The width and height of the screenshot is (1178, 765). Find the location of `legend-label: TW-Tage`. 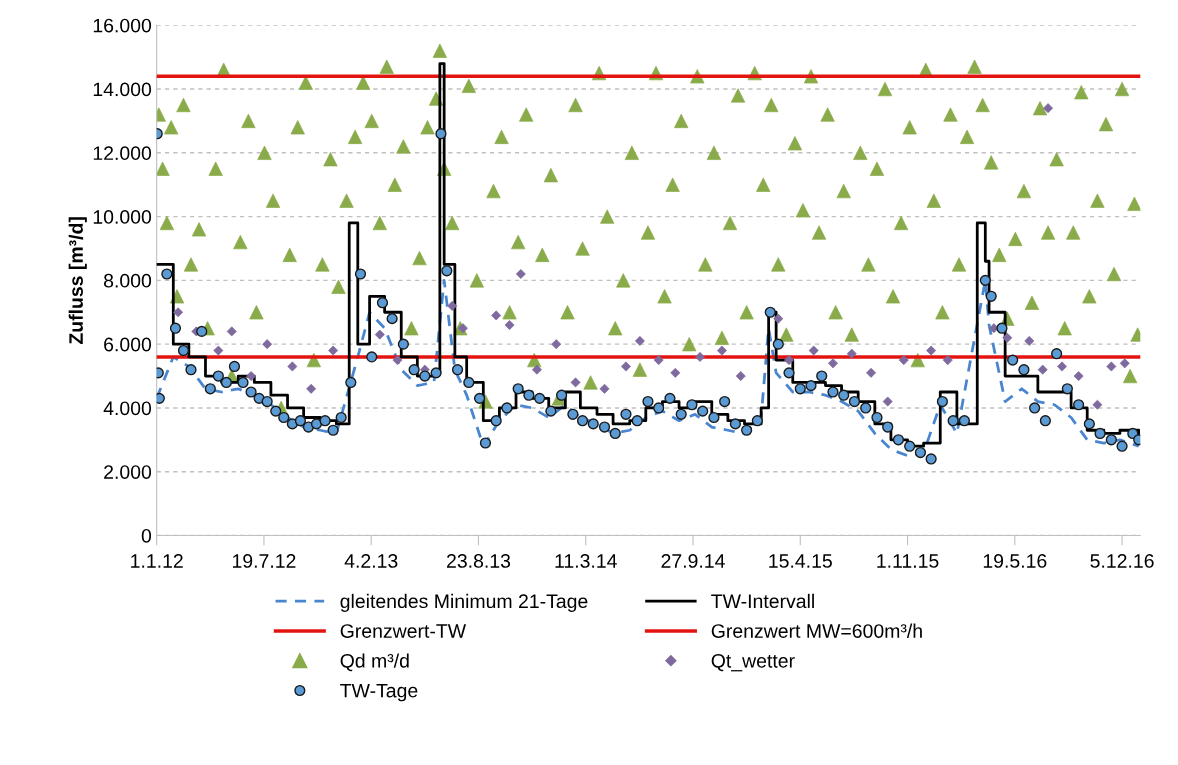

legend-label: TW-Tage is located at coordinates (379, 692).